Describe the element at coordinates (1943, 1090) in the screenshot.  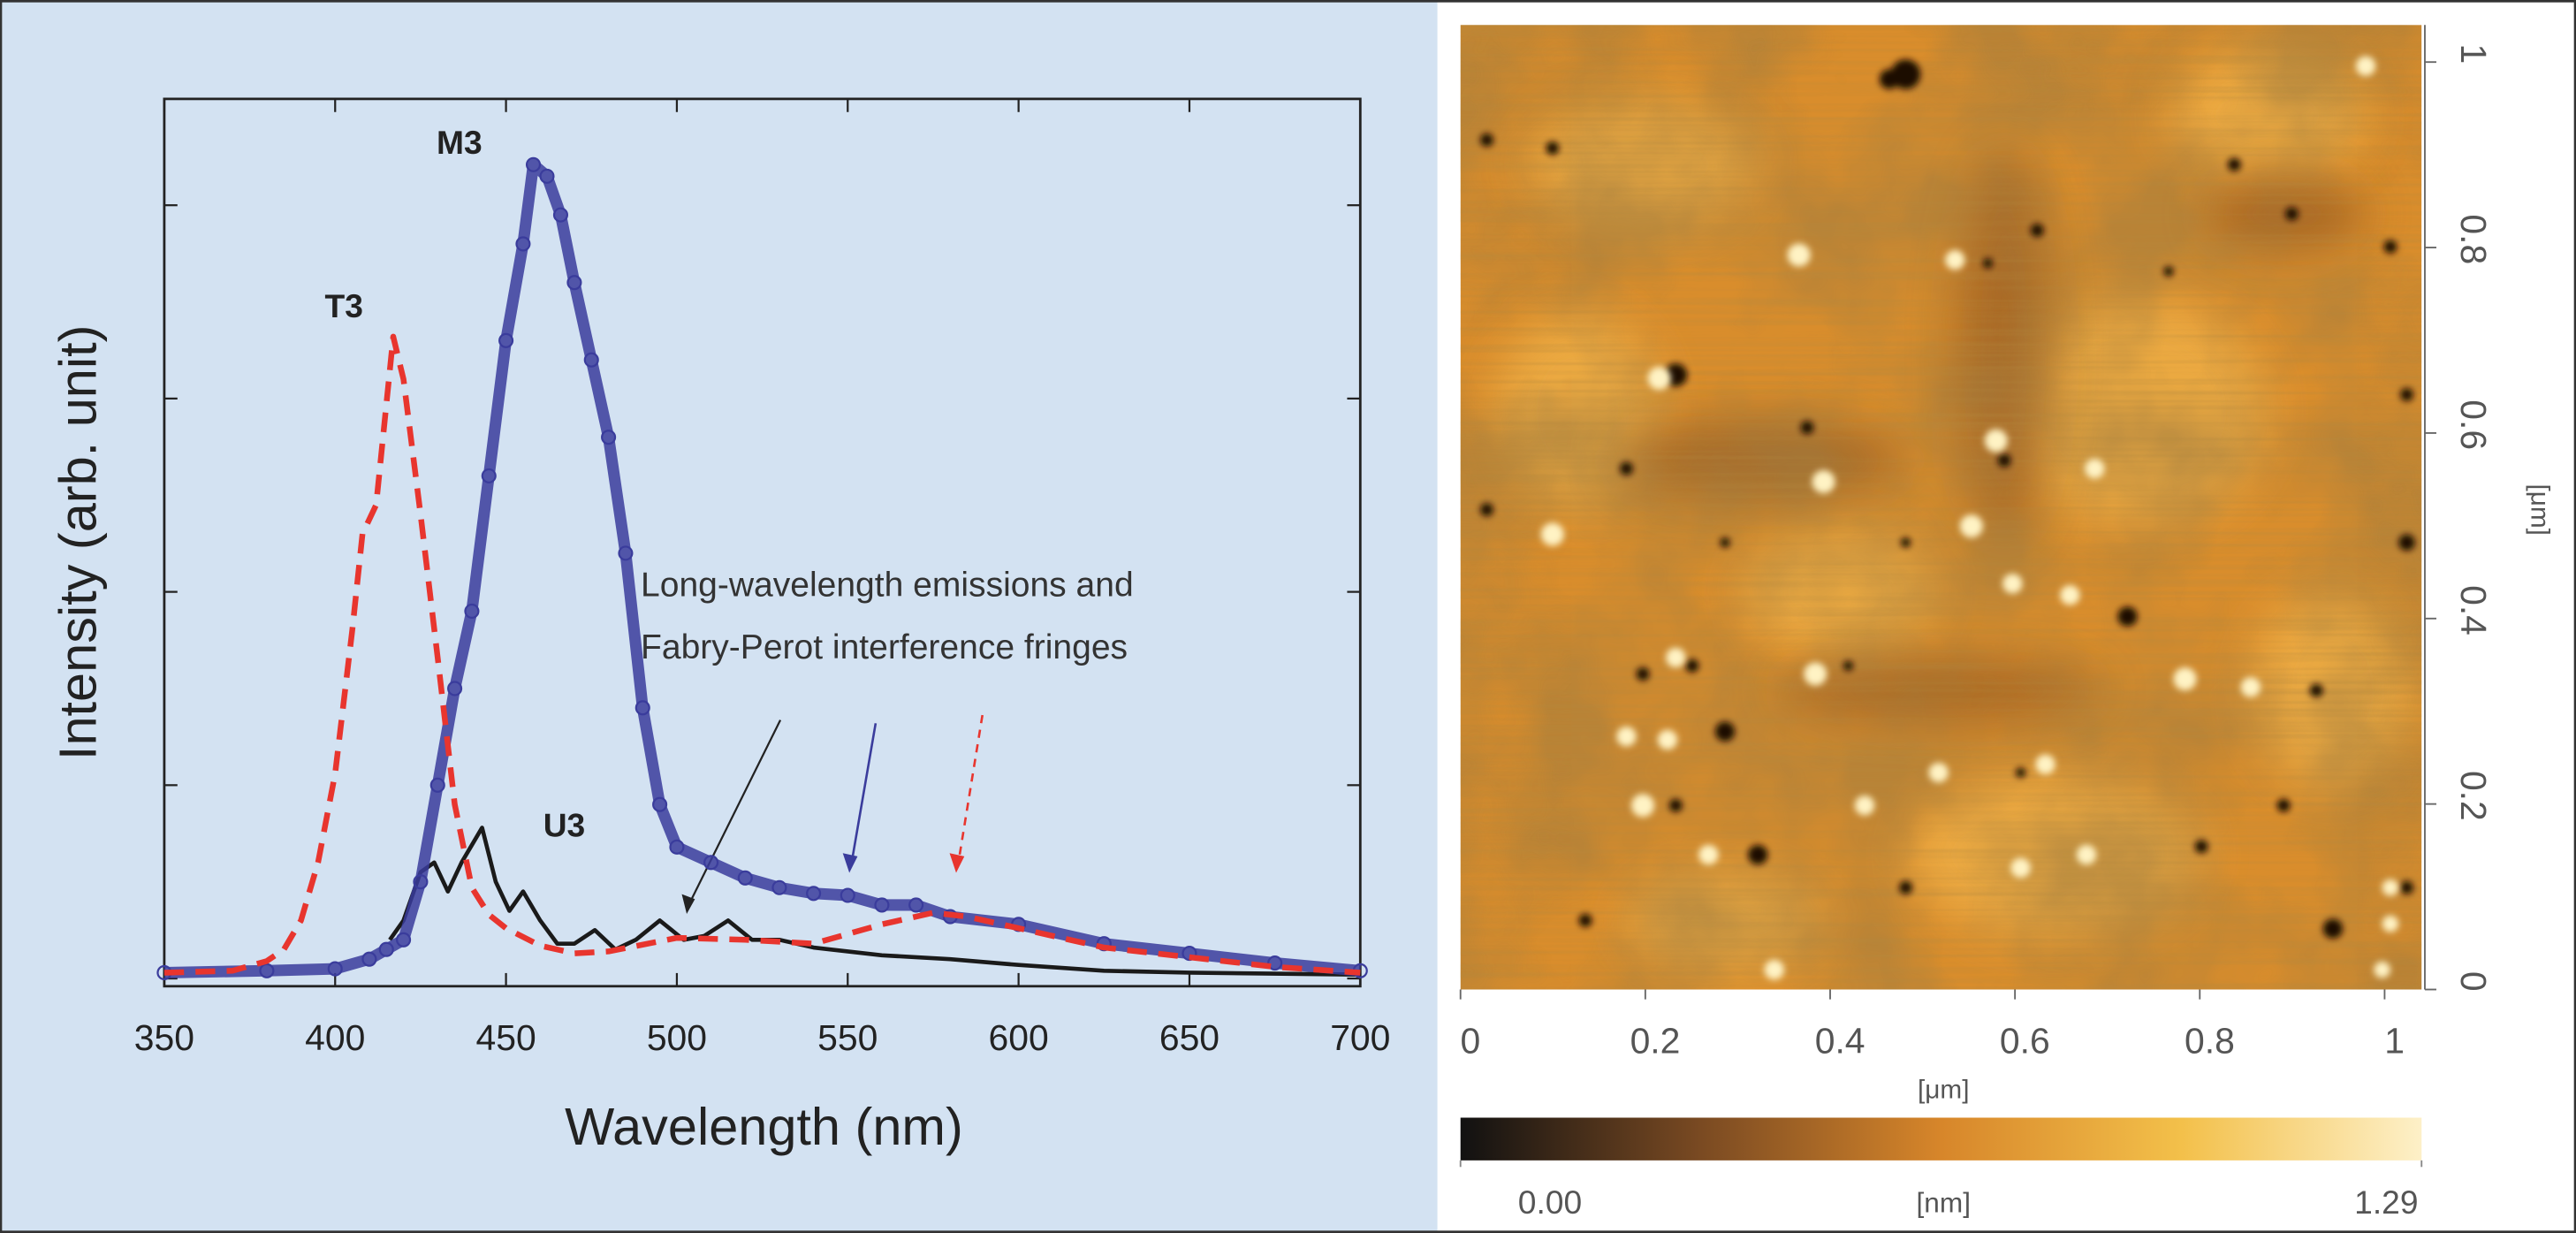
I see `x-axis-title: [μm]` at that location.